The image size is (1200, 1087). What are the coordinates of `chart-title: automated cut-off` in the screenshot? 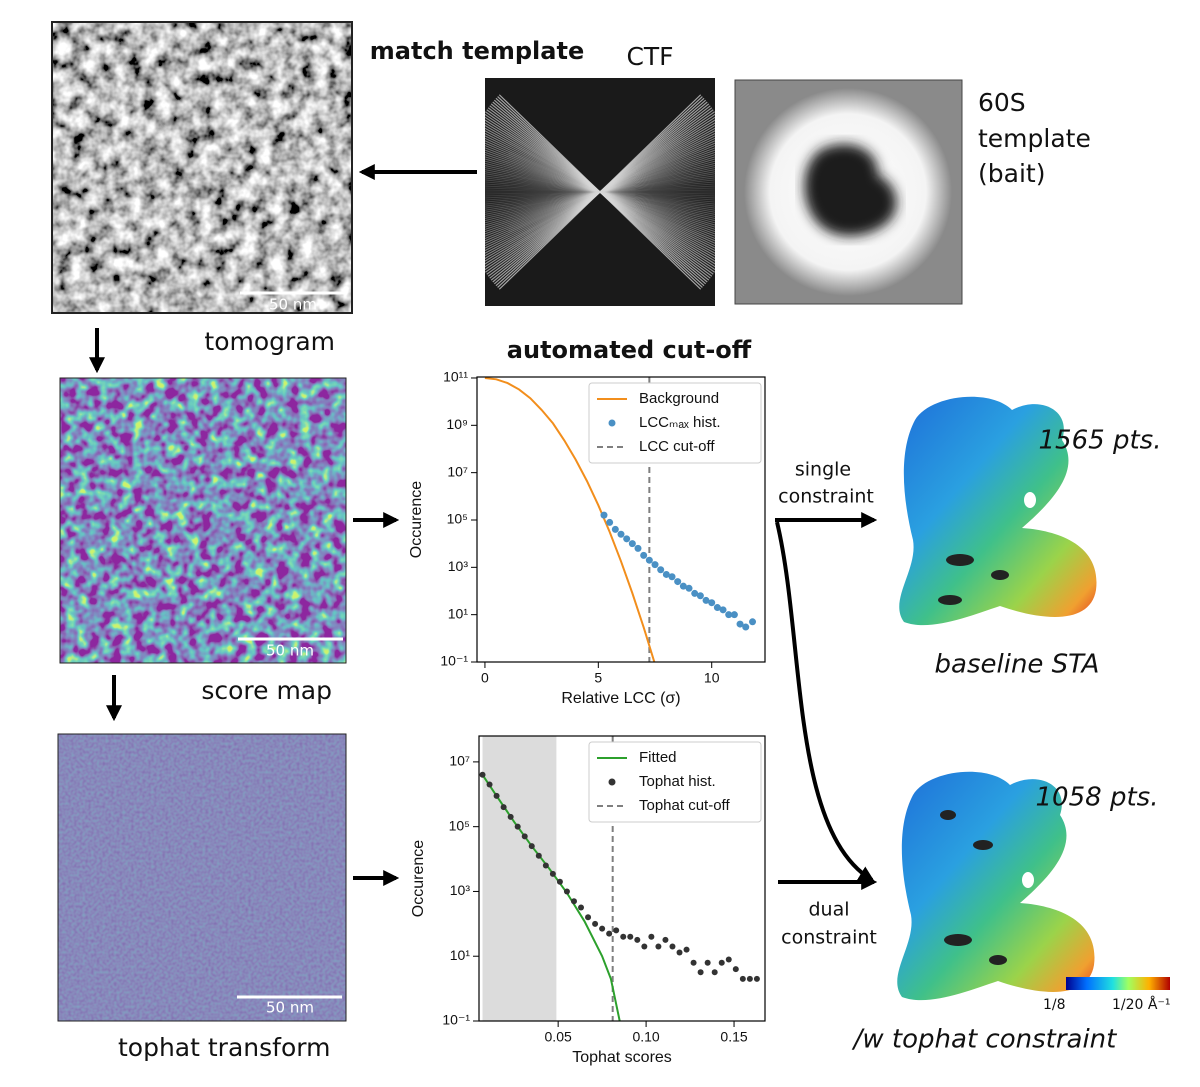 It's located at (629, 350).